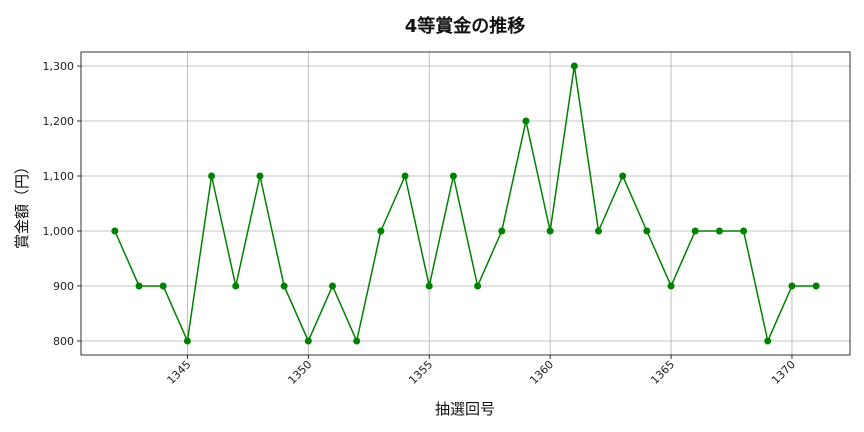 Image resolution: width=864 pixels, height=432 pixels. I want to click on y-tick-label: 1,200, so click(59, 121).